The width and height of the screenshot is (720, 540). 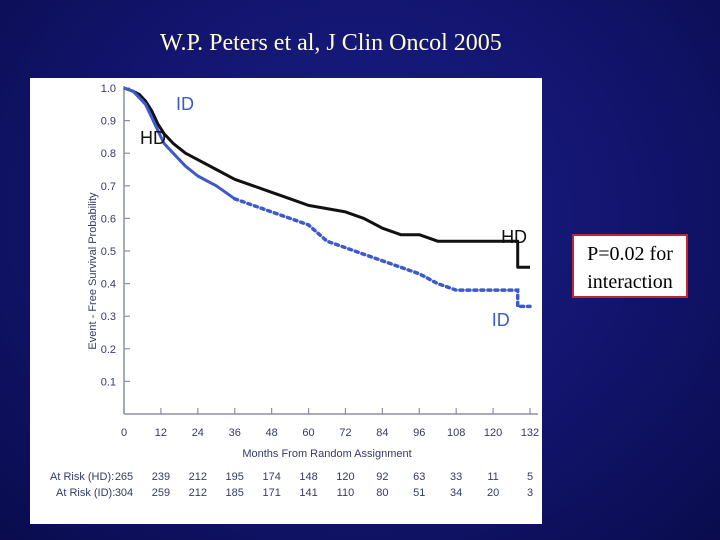 I want to click on at-risk-id-value: 51, so click(x=419, y=493).